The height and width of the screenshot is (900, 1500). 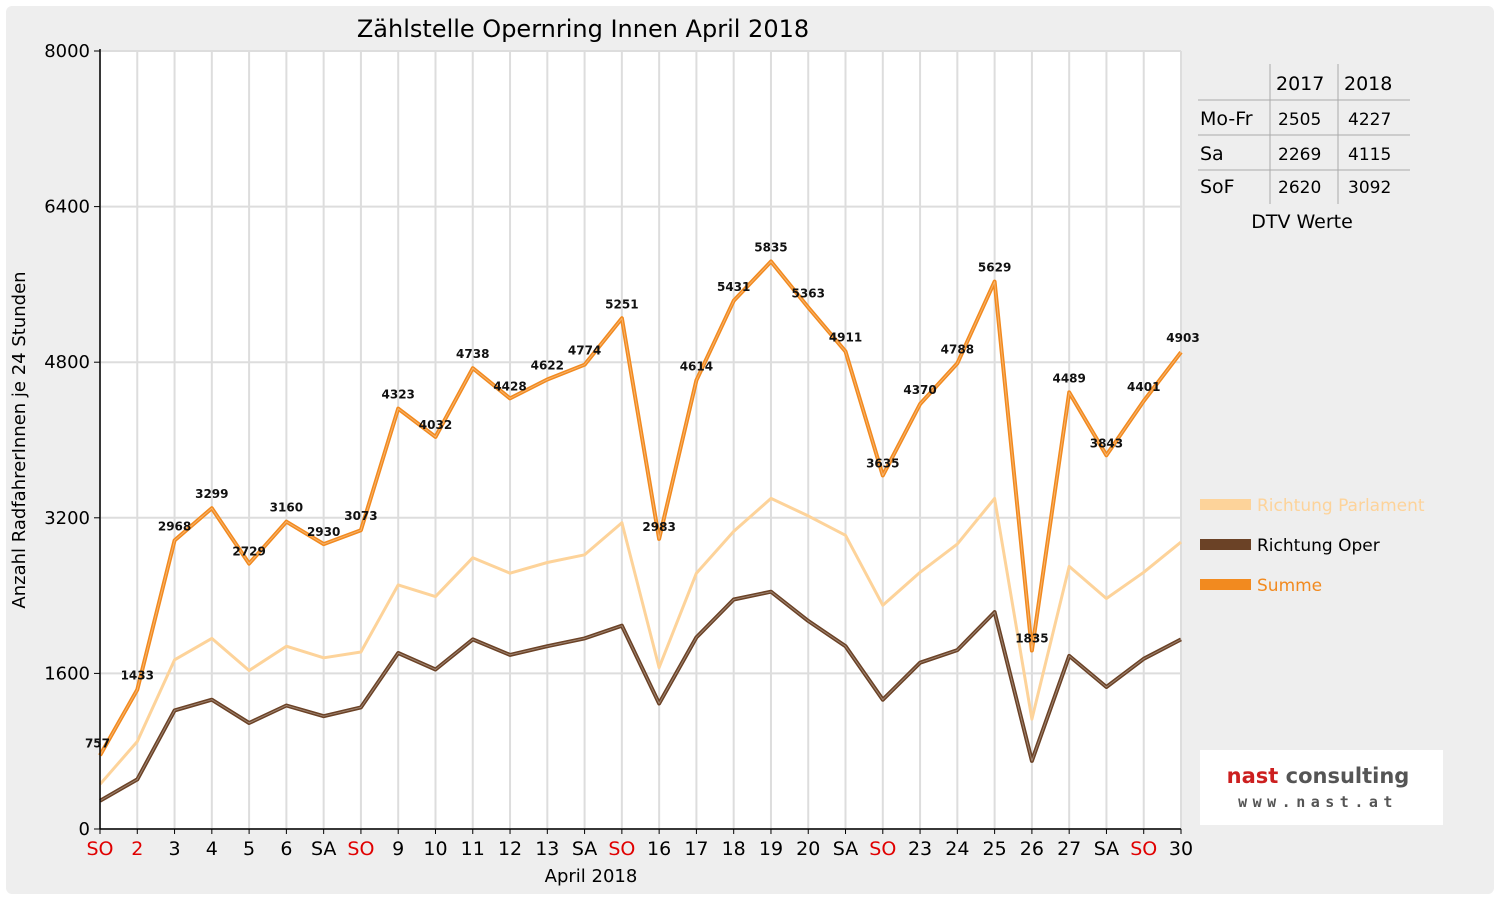 I want to click on data-label: 4428, so click(x=509, y=386).